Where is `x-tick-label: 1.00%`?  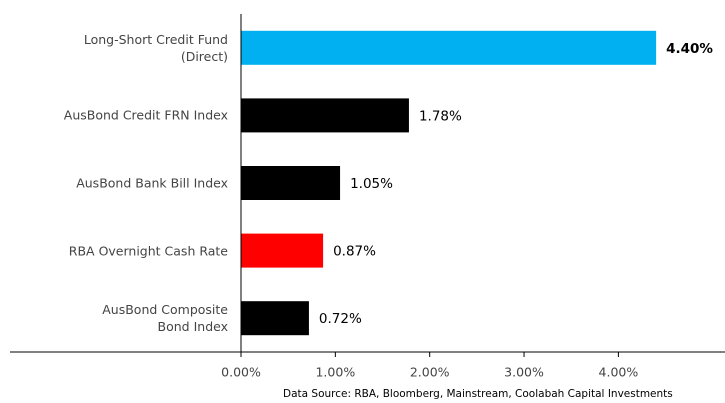 x-tick-label: 1.00% is located at coordinates (335, 372).